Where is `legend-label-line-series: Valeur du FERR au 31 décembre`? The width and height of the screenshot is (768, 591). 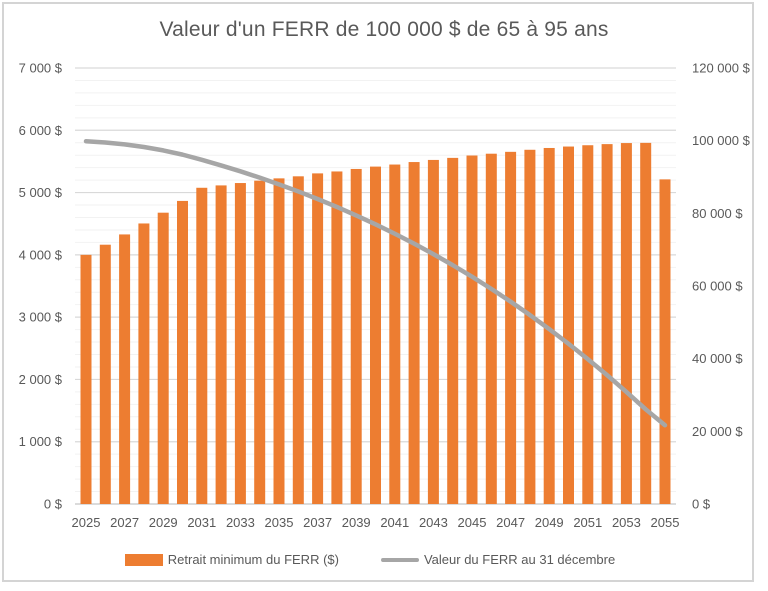 legend-label-line-series: Valeur du FERR au 31 décembre is located at coordinates (519, 559).